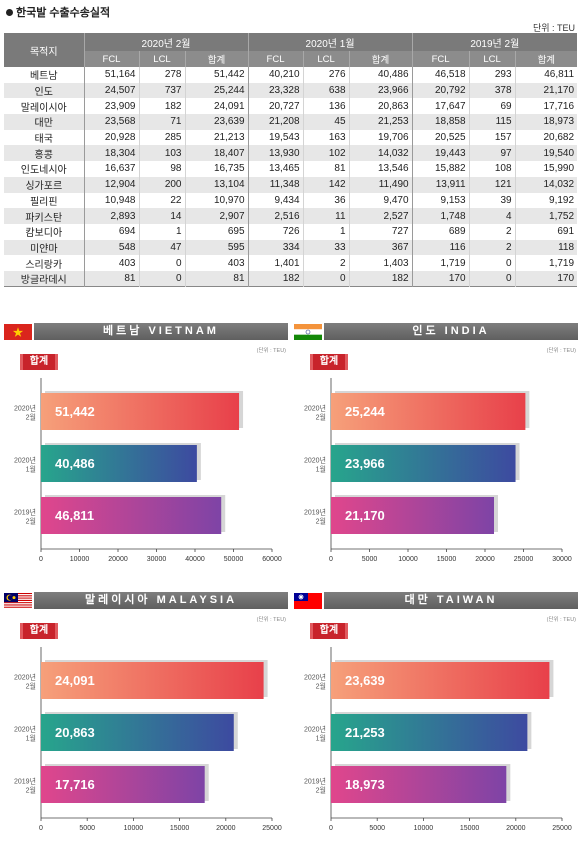 The width and height of the screenshot is (581, 843). Describe the element at coordinates (451, 600) in the screenshot. I see `chart-title: 대만 TAIWAN` at that location.